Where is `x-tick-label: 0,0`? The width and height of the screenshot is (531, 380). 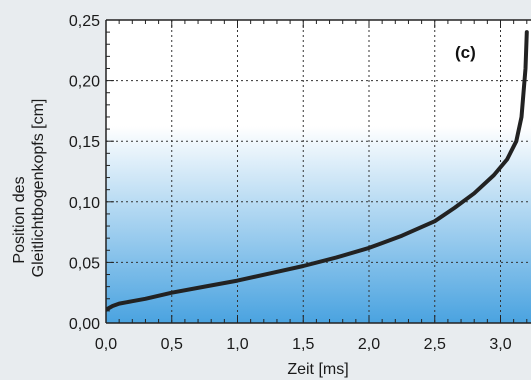
x-tick-label: 0,0 is located at coordinates (106, 344).